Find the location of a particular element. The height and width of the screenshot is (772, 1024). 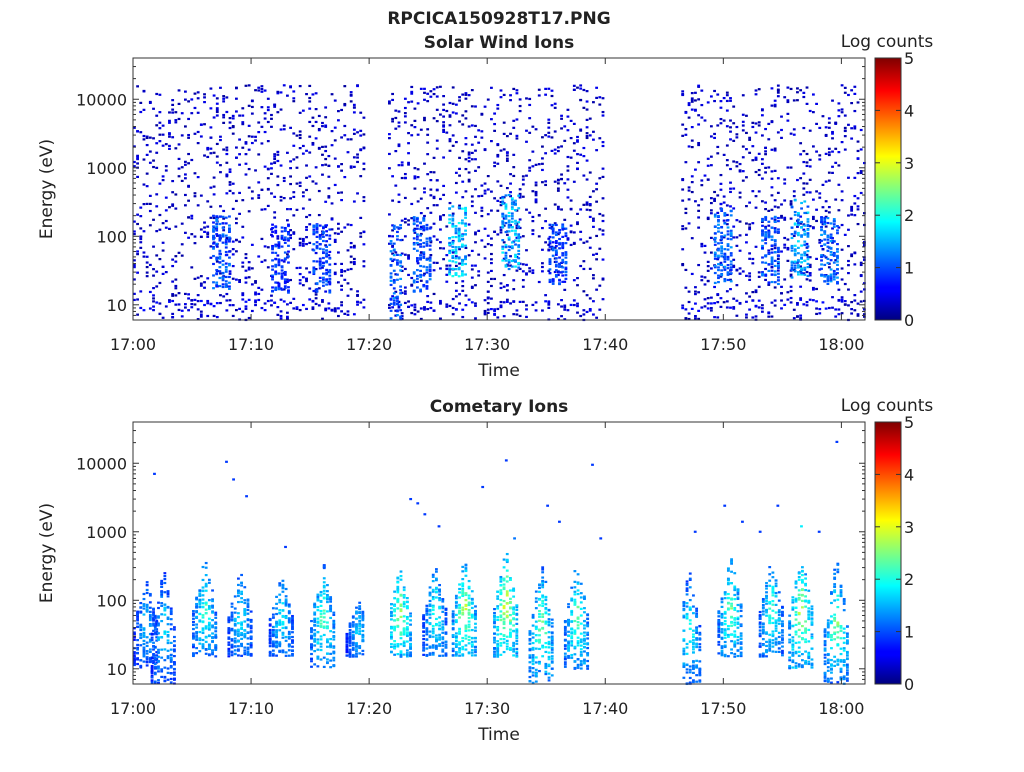

colorbar-tick-label: 1 is located at coordinates (909, 268).